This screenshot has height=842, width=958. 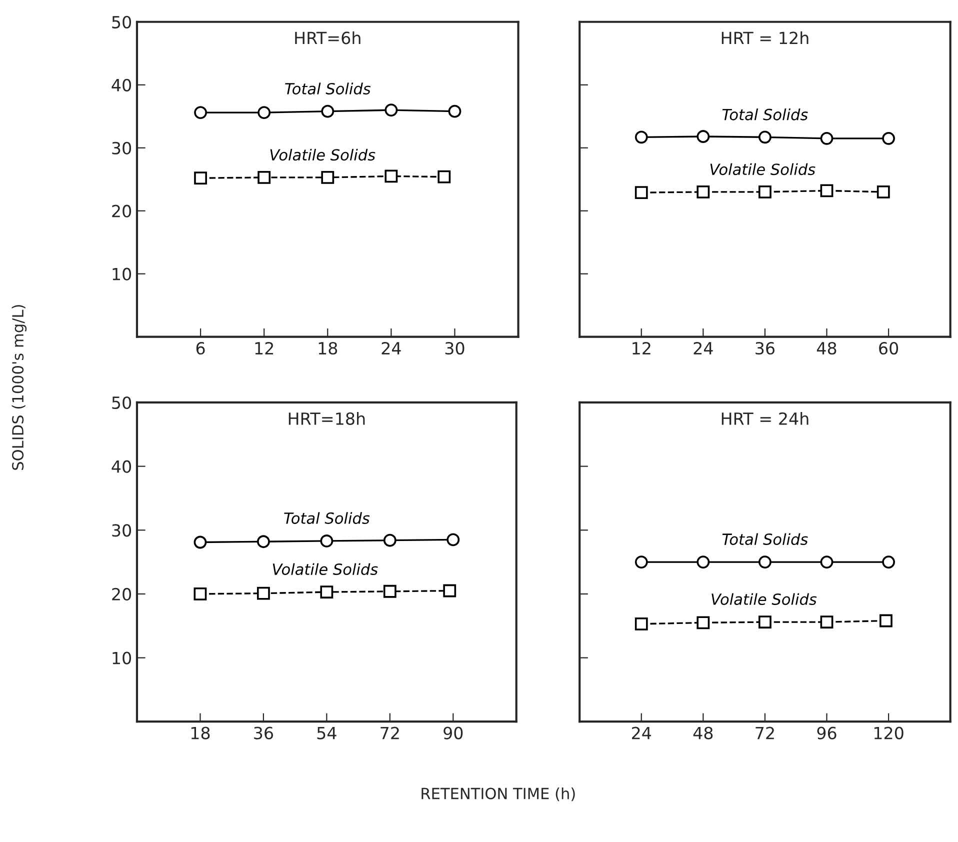 I want to click on x-axis-title: RETENTION TIME (h), so click(x=498, y=794).